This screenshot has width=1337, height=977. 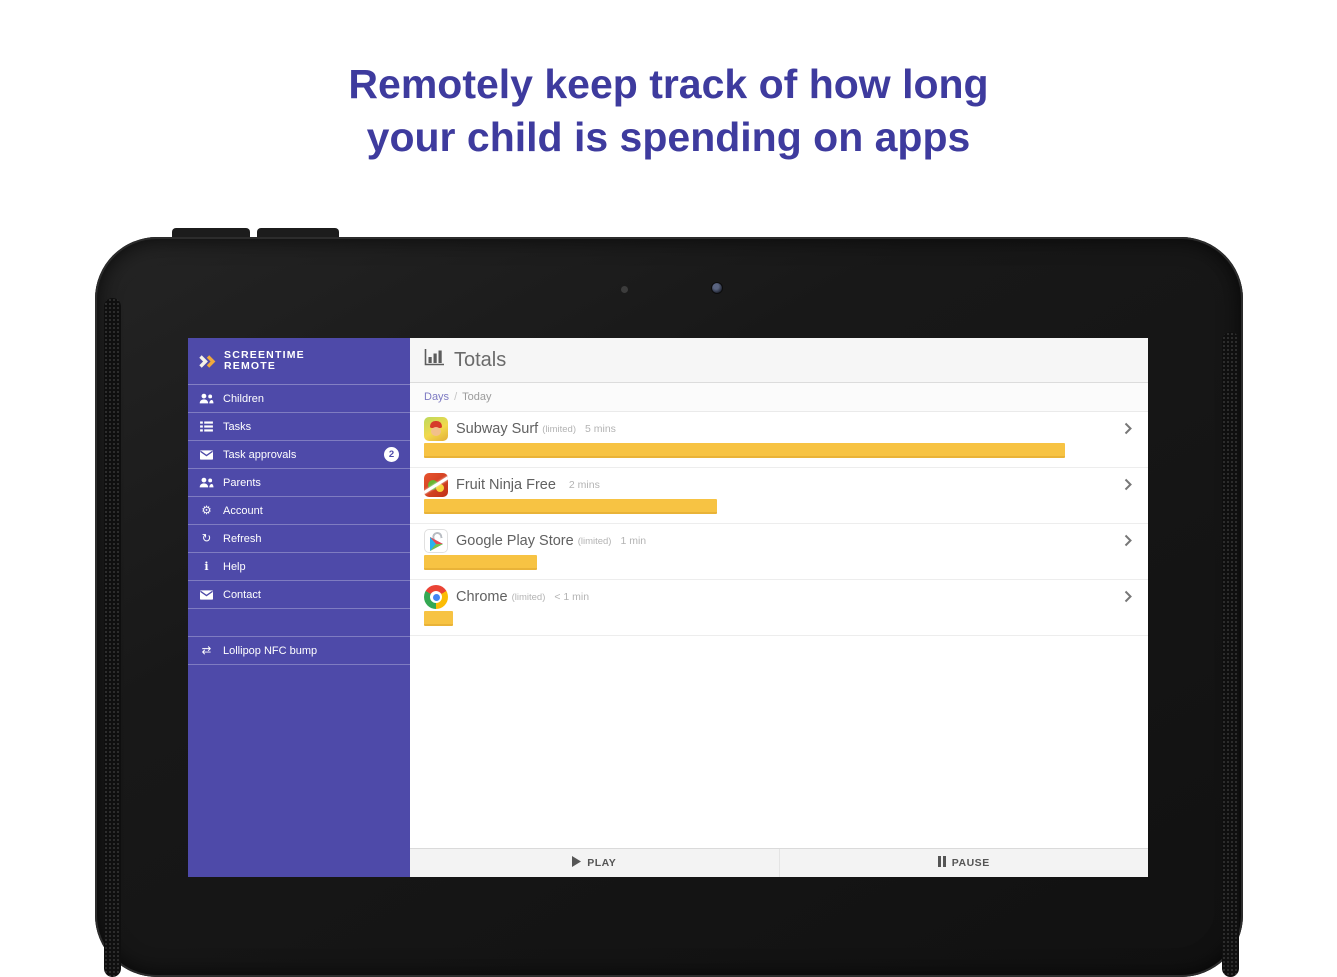 What do you see at coordinates (299, 595) in the screenshot?
I see `sidebar-item-contact: Contact` at bounding box center [299, 595].